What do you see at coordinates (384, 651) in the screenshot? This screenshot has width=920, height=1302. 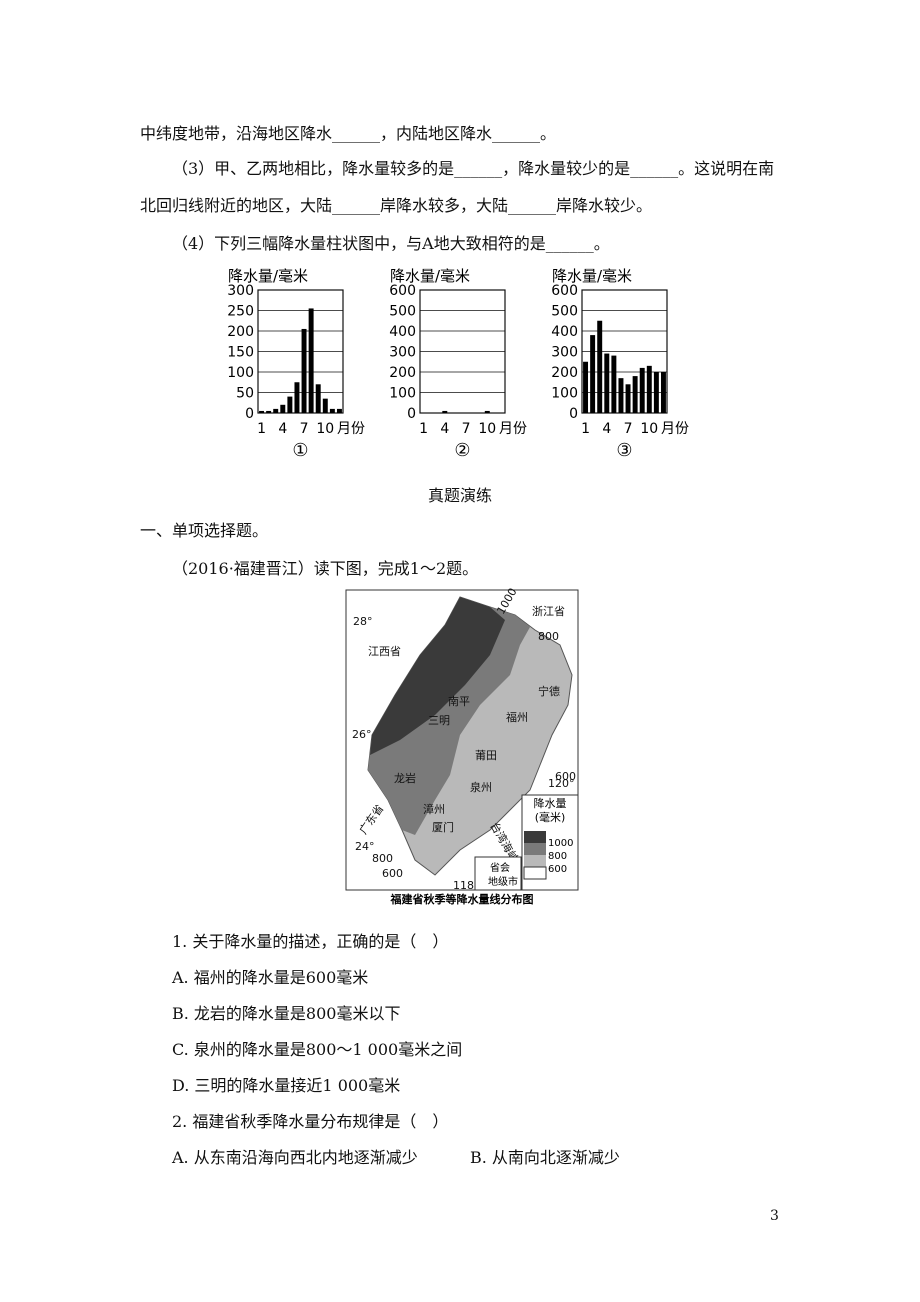 I see `map-label: 江西省` at bounding box center [384, 651].